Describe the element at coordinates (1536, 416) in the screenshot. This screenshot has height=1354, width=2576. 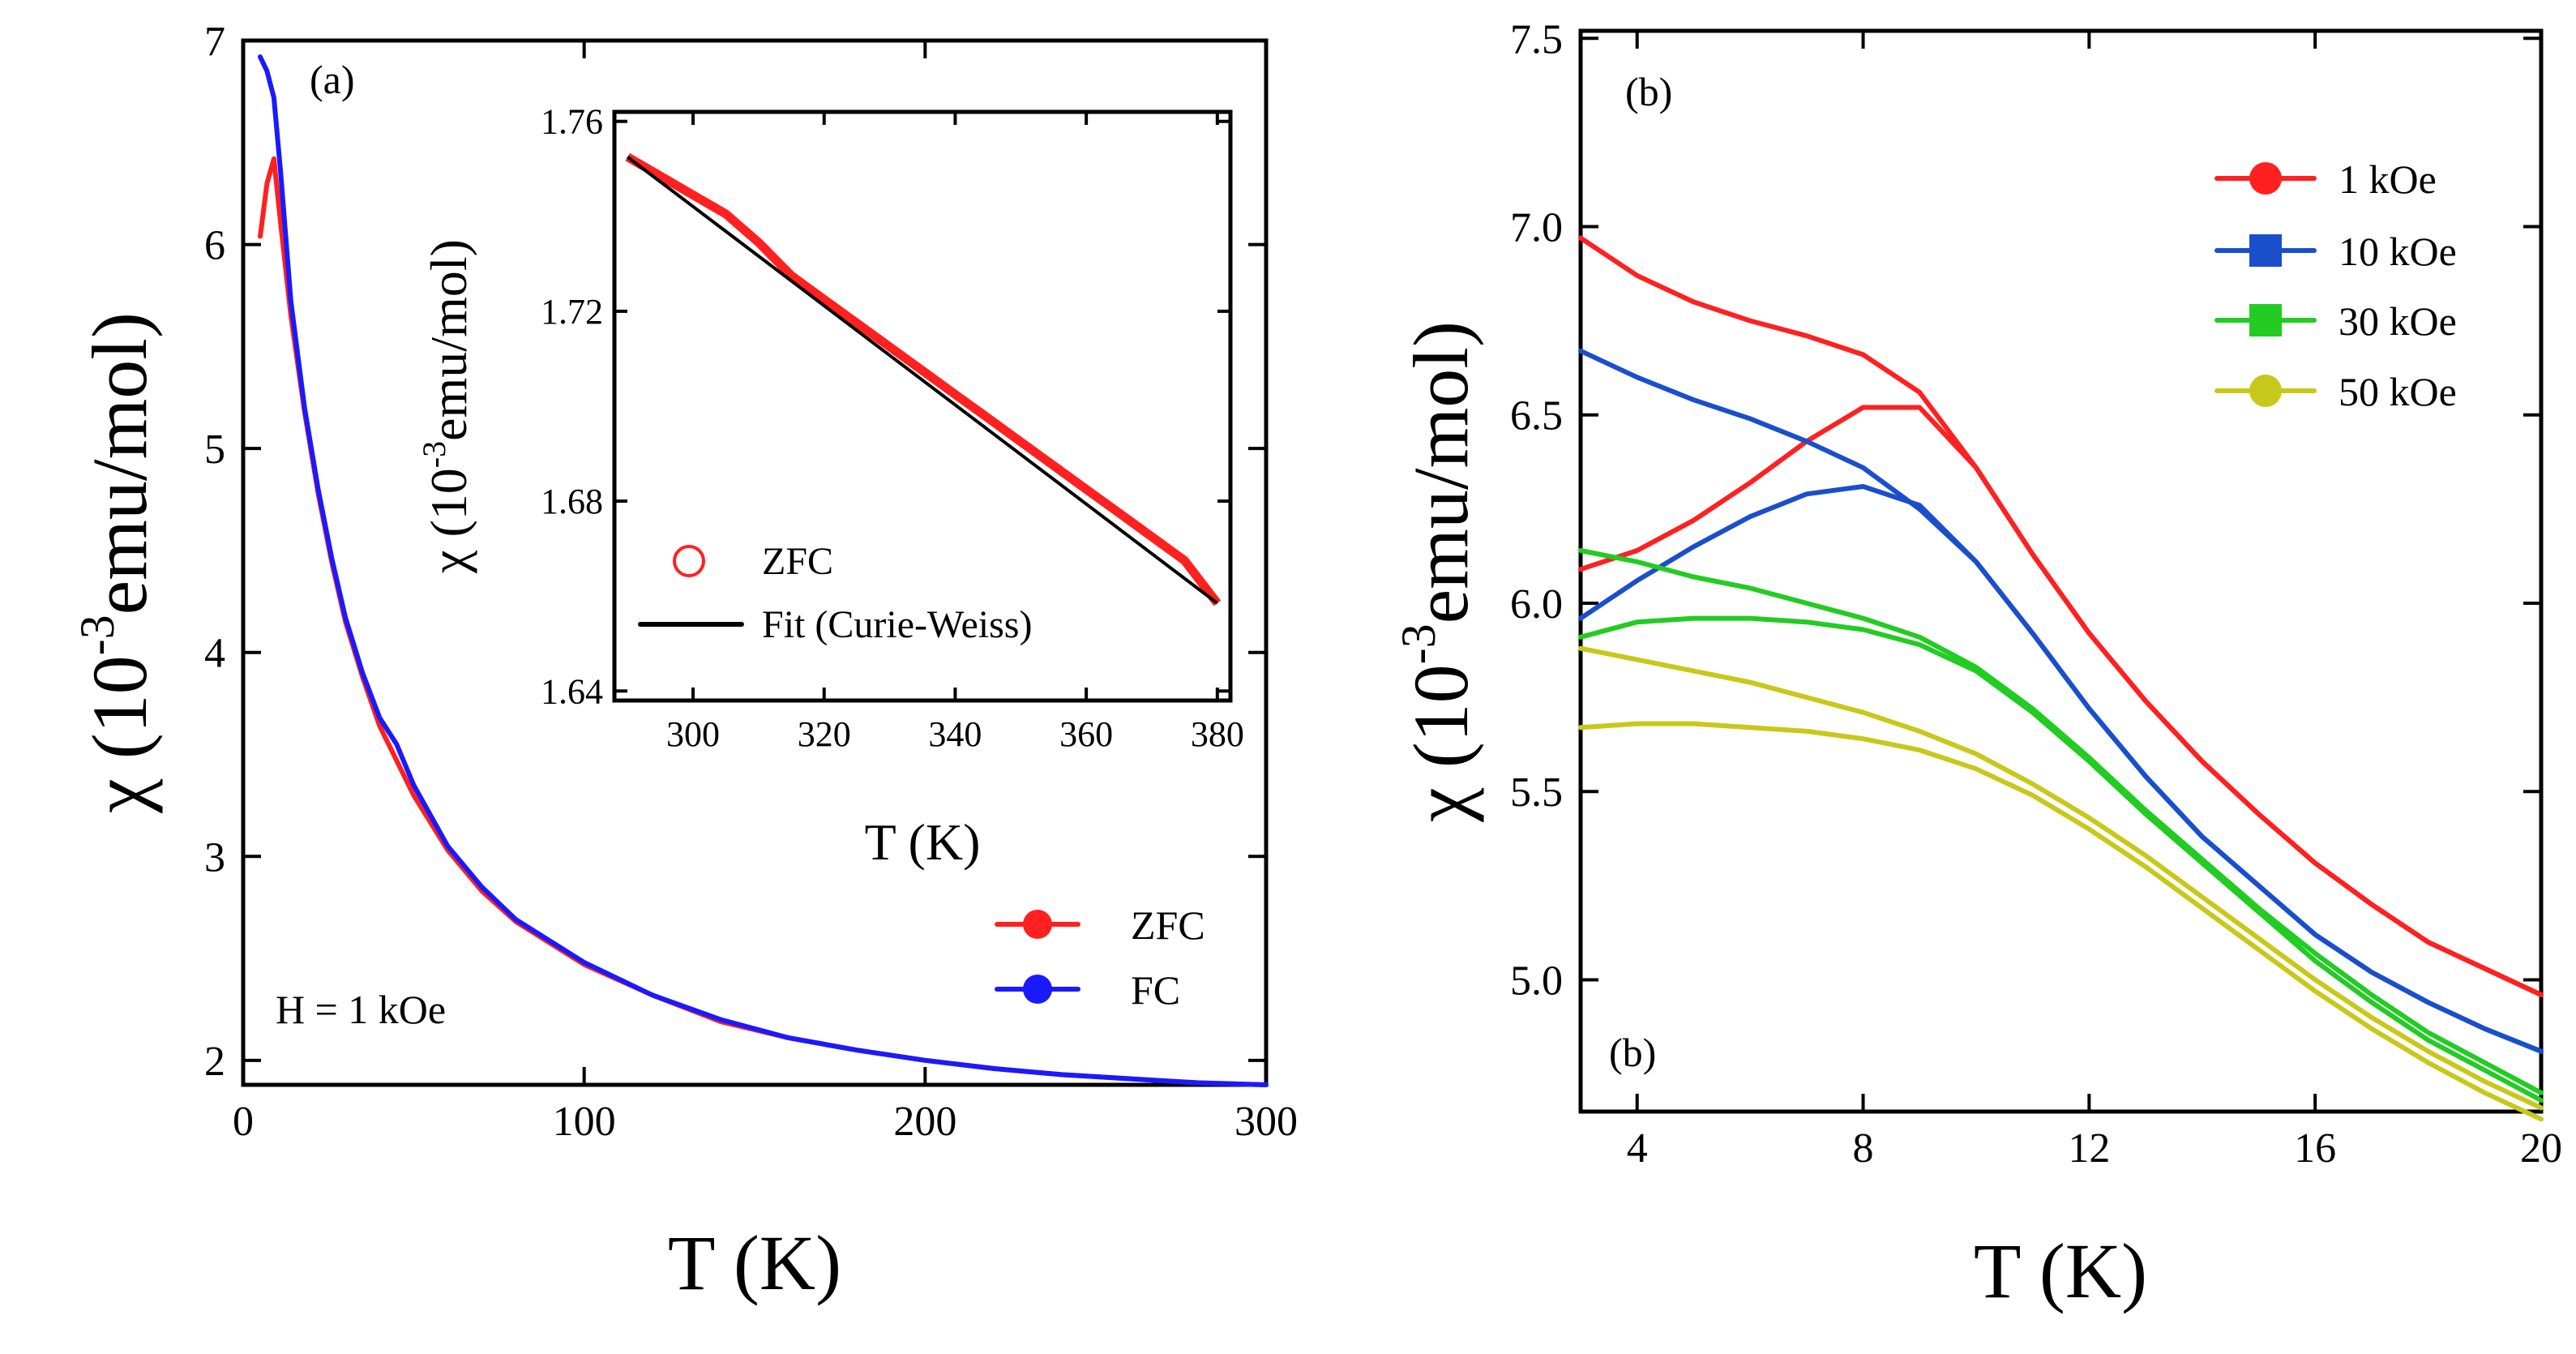
I see `b-y-tick-label: 6.5` at that location.